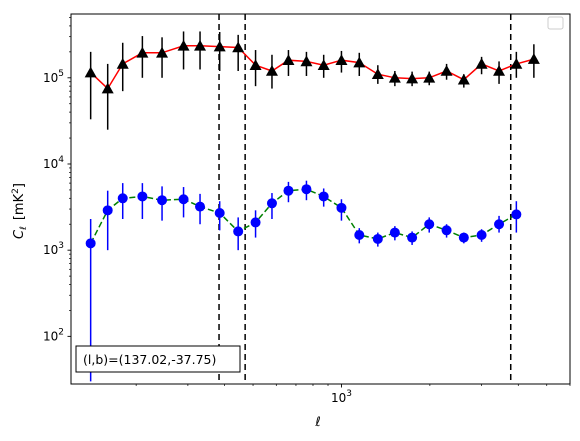  I want to click on y-tick-label: 10³, so click(53, 249).